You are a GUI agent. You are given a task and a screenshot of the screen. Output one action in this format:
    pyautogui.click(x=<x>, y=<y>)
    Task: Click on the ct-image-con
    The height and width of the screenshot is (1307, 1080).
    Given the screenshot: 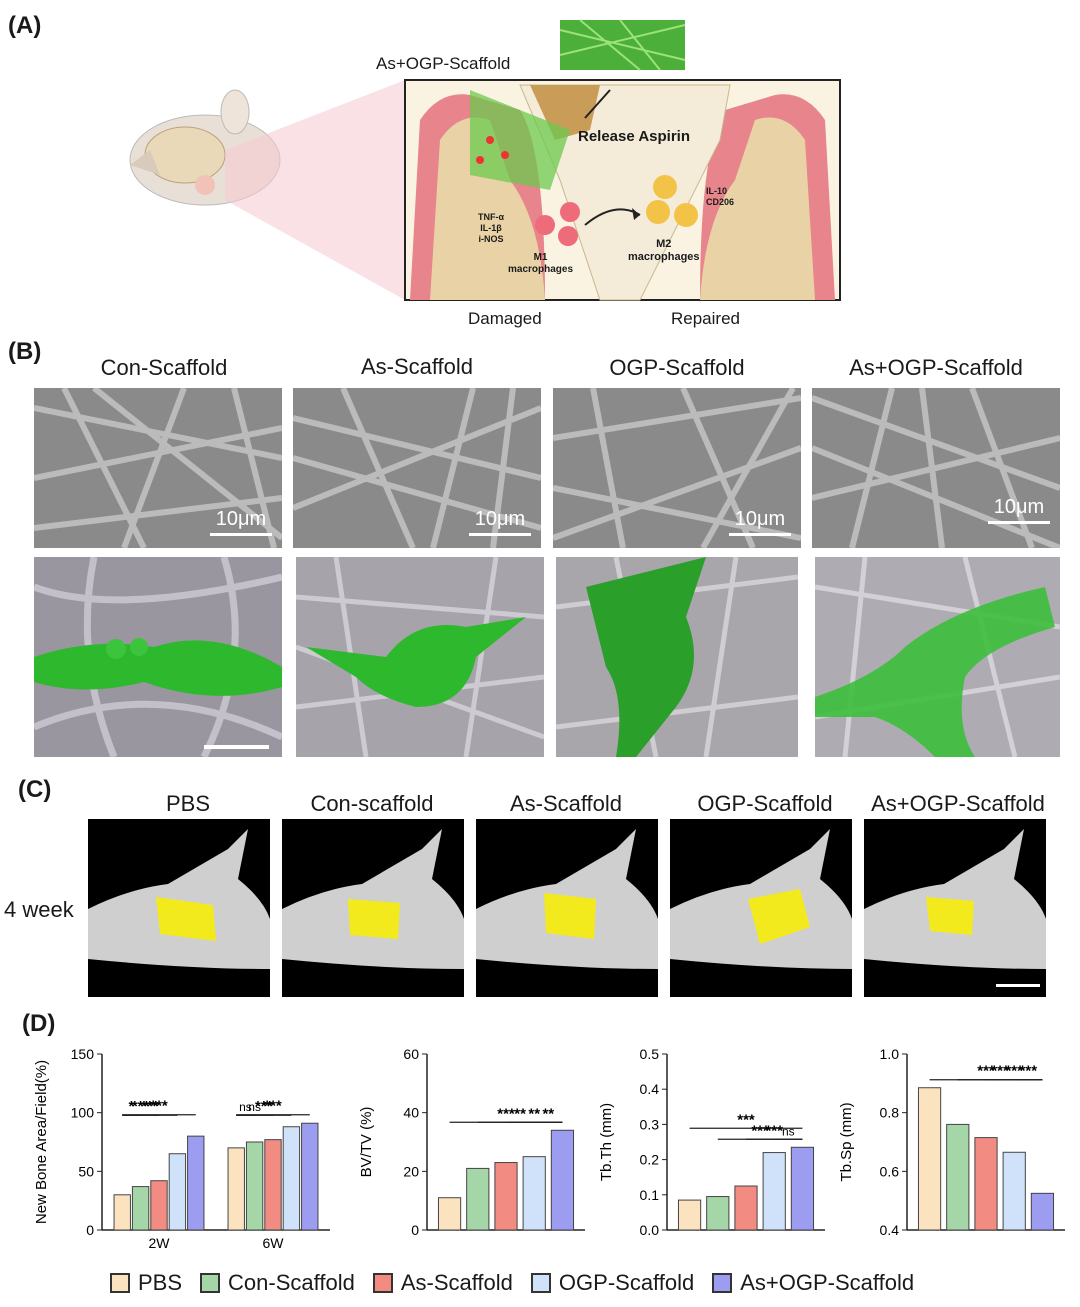 What is the action you would take?
    pyautogui.click(x=373, y=908)
    